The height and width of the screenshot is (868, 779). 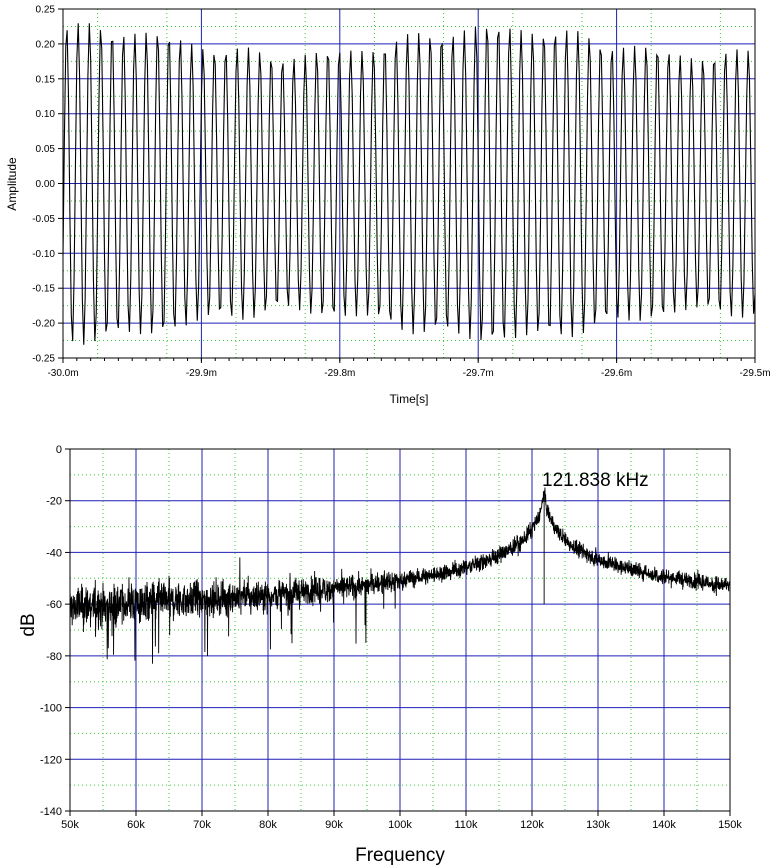 What do you see at coordinates (616, 373) in the screenshot?
I see `x-tick-label: -29.6m` at bounding box center [616, 373].